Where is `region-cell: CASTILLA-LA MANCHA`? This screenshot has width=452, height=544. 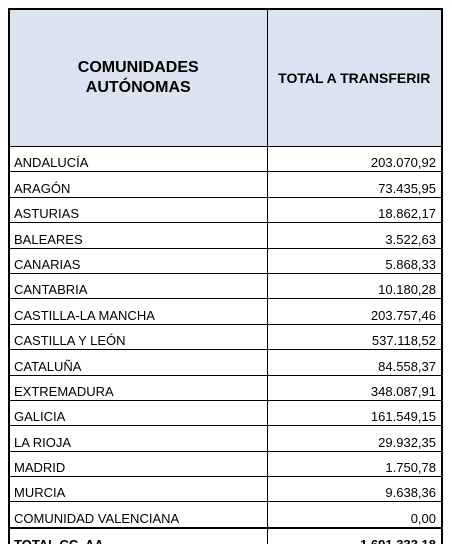
region-cell: CASTILLA-LA MANCHA is located at coordinates (138, 311).